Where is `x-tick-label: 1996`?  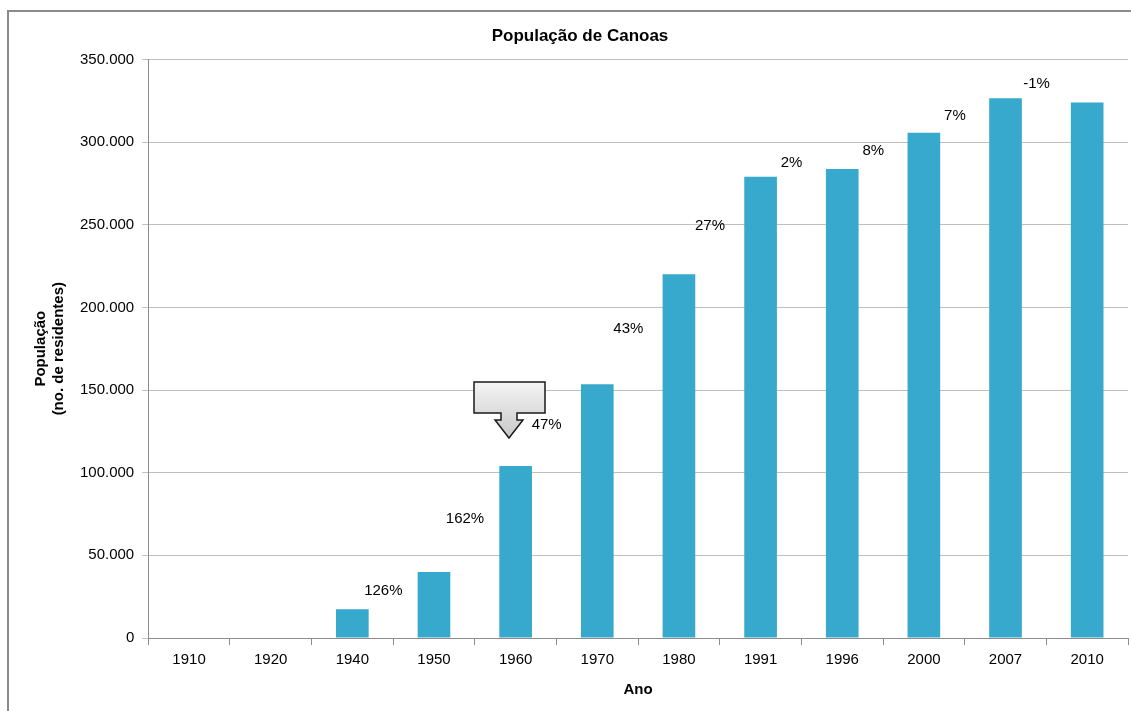 x-tick-label: 1996 is located at coordinates (842, 659).